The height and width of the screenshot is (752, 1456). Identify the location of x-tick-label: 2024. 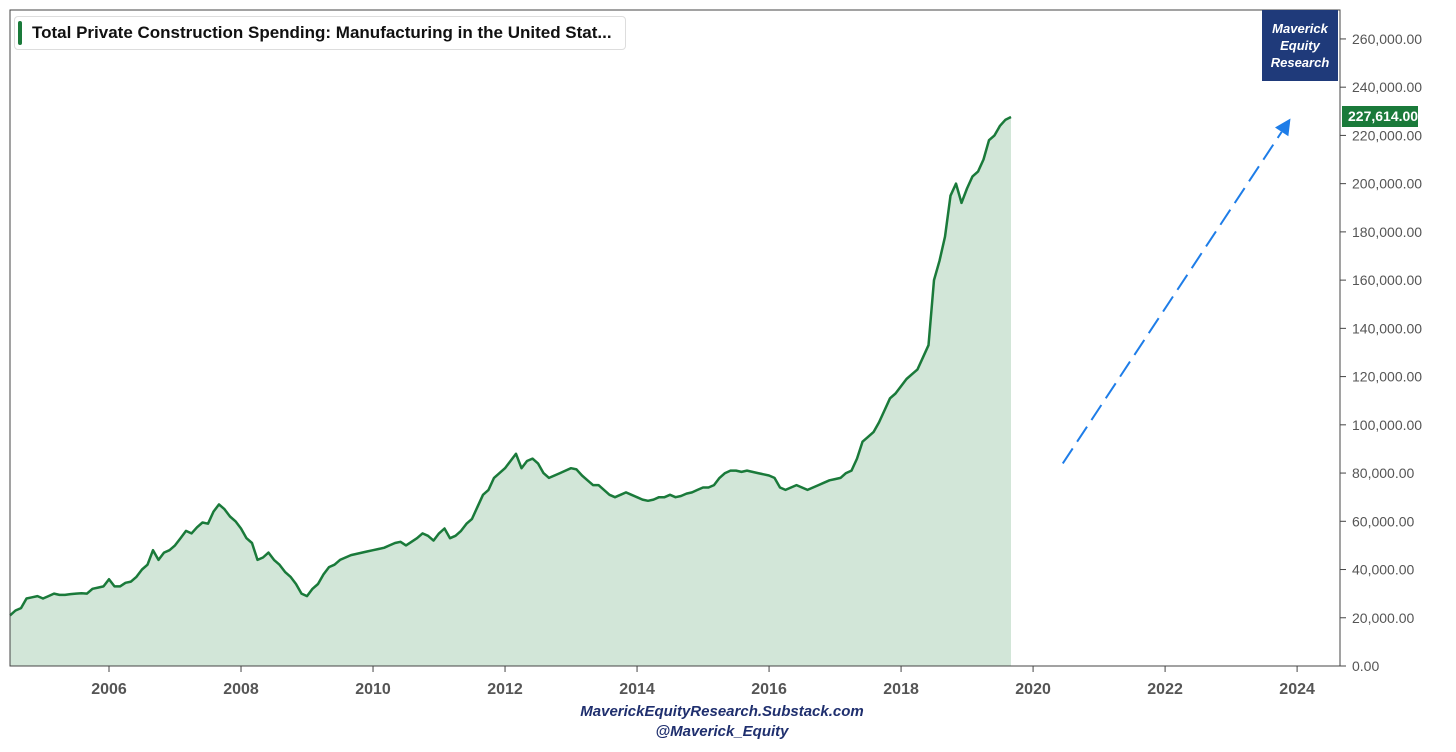
(1297, 689).